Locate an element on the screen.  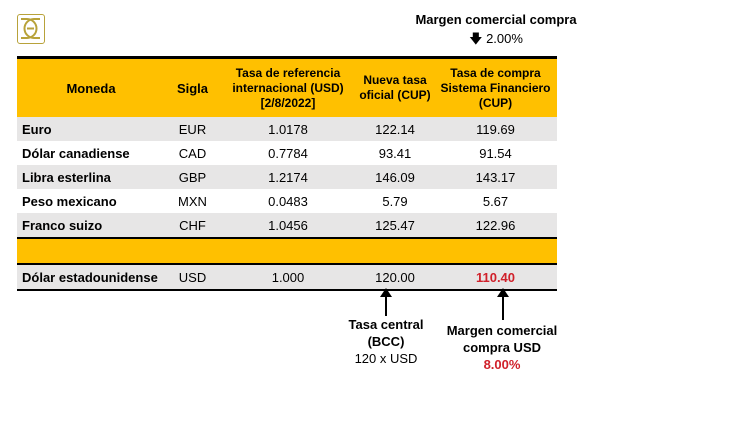
header-sigla: Sigla is located at coordinates (192, 86).